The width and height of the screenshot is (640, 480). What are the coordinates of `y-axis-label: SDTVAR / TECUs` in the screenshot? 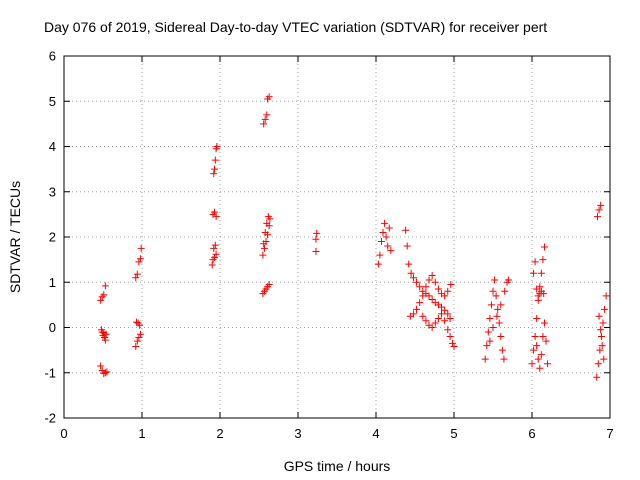 It's located at (15, 237).